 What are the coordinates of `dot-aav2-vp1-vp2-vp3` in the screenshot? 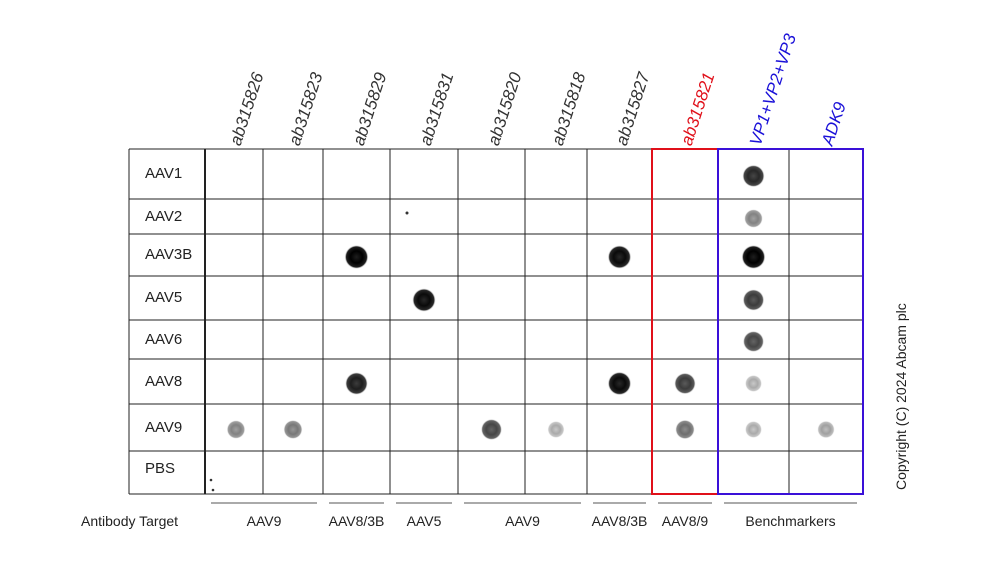 It's located at (753, 218).